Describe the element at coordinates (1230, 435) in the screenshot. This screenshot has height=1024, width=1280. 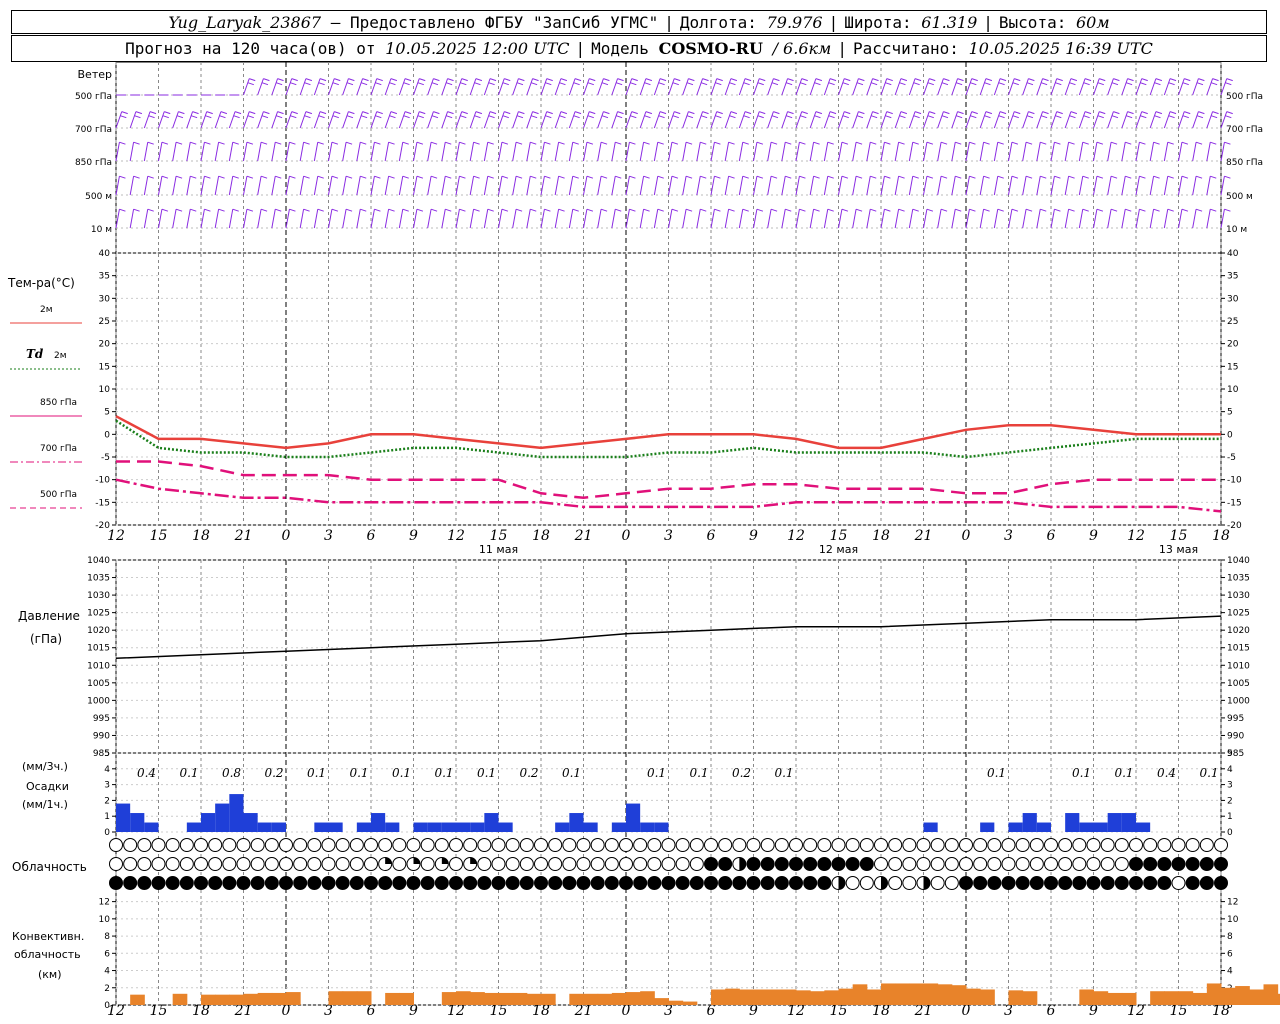
I see `temp-axis-tick-label-right: 0` at that location.